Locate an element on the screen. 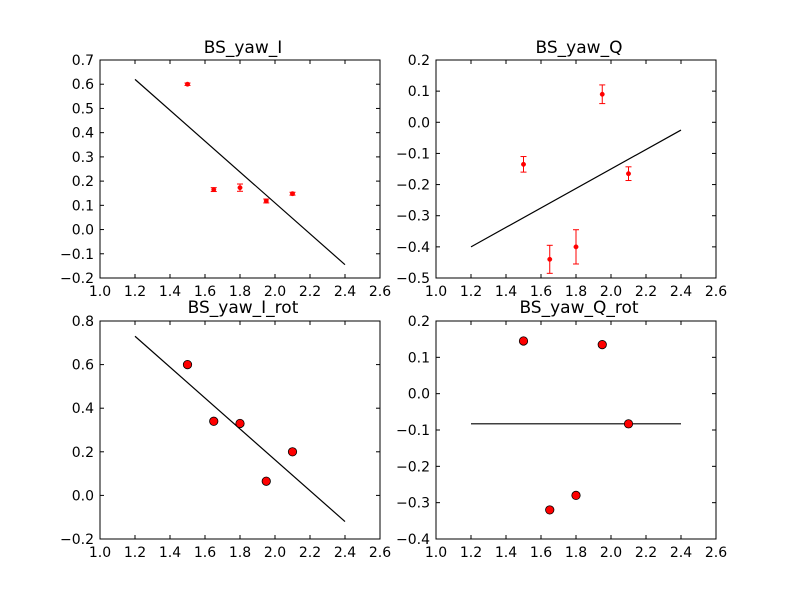 The width and height of the screenshot is (800, 604). fit-line is located at coordinates (240, 429).